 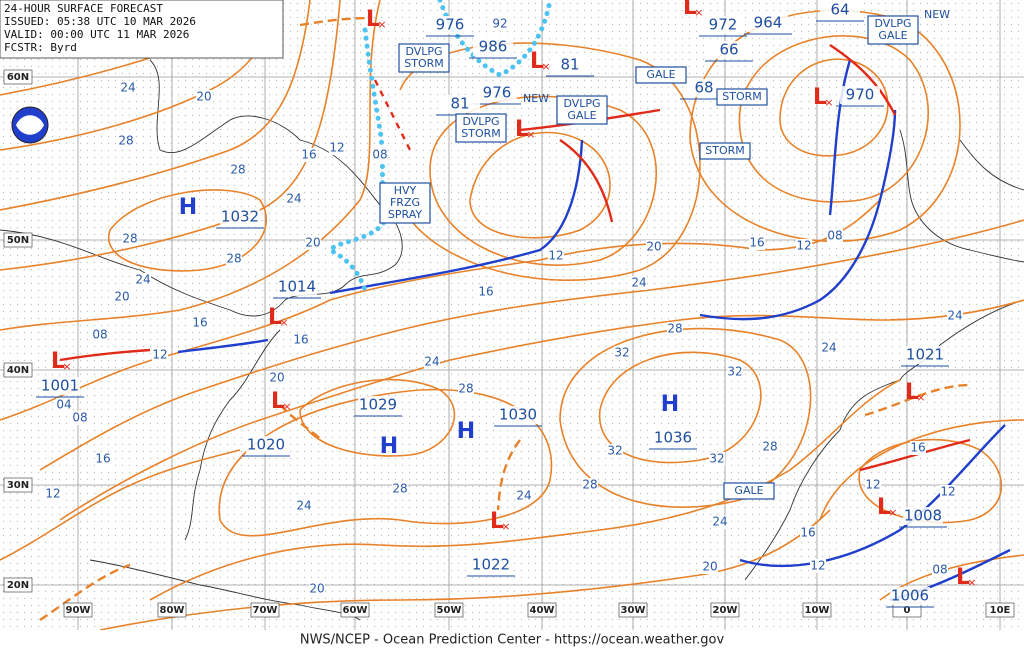 What do you see at coordinates (449, 610) in the screenshot?
I see `longitude-label: 50W` at bounding box center [449, 610].